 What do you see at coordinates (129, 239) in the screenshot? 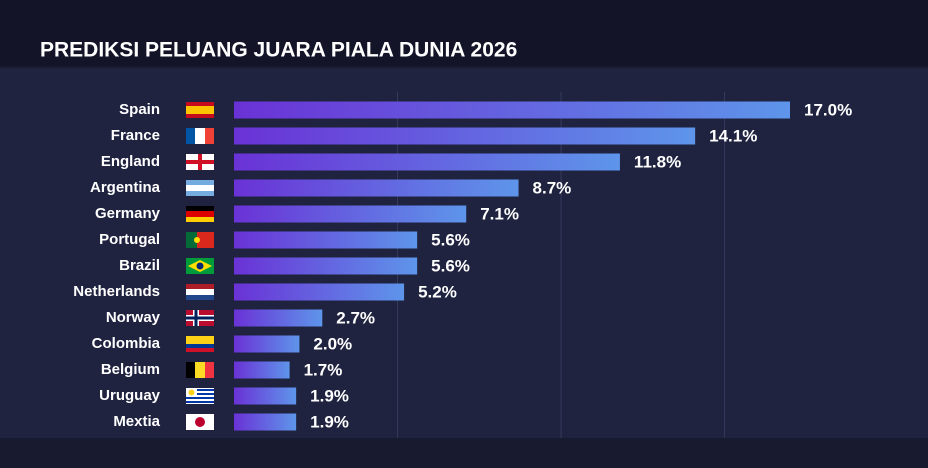
I see `category-label: Portugal` at bounding box center [129, 239].